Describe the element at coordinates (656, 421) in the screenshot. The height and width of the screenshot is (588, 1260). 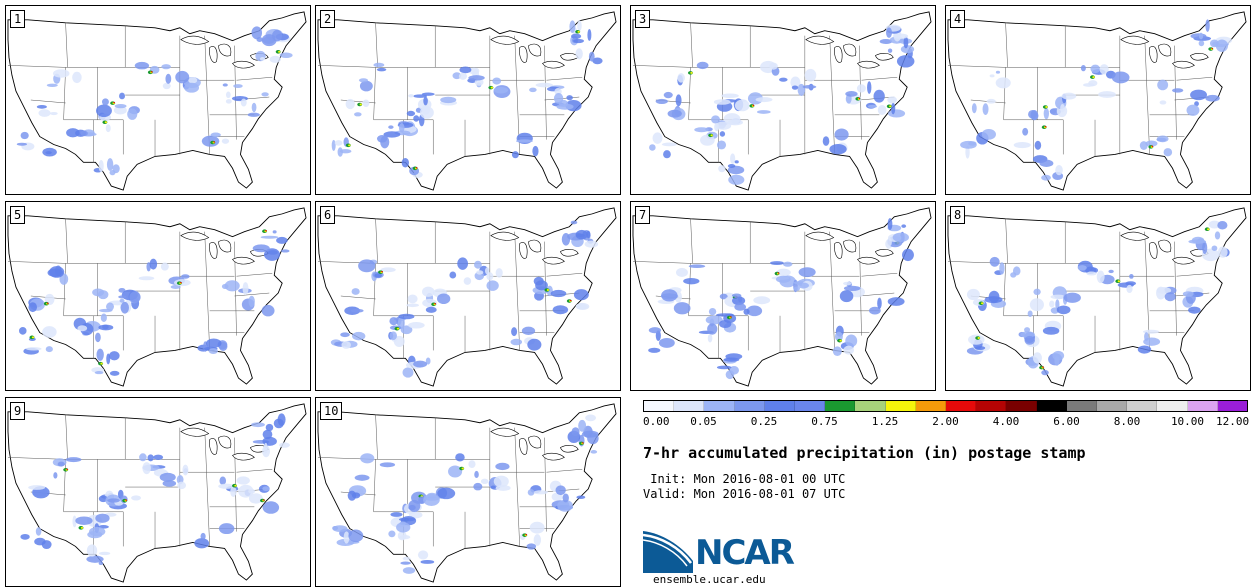
I see `colorbar-tick-label: 0.00` at that location.